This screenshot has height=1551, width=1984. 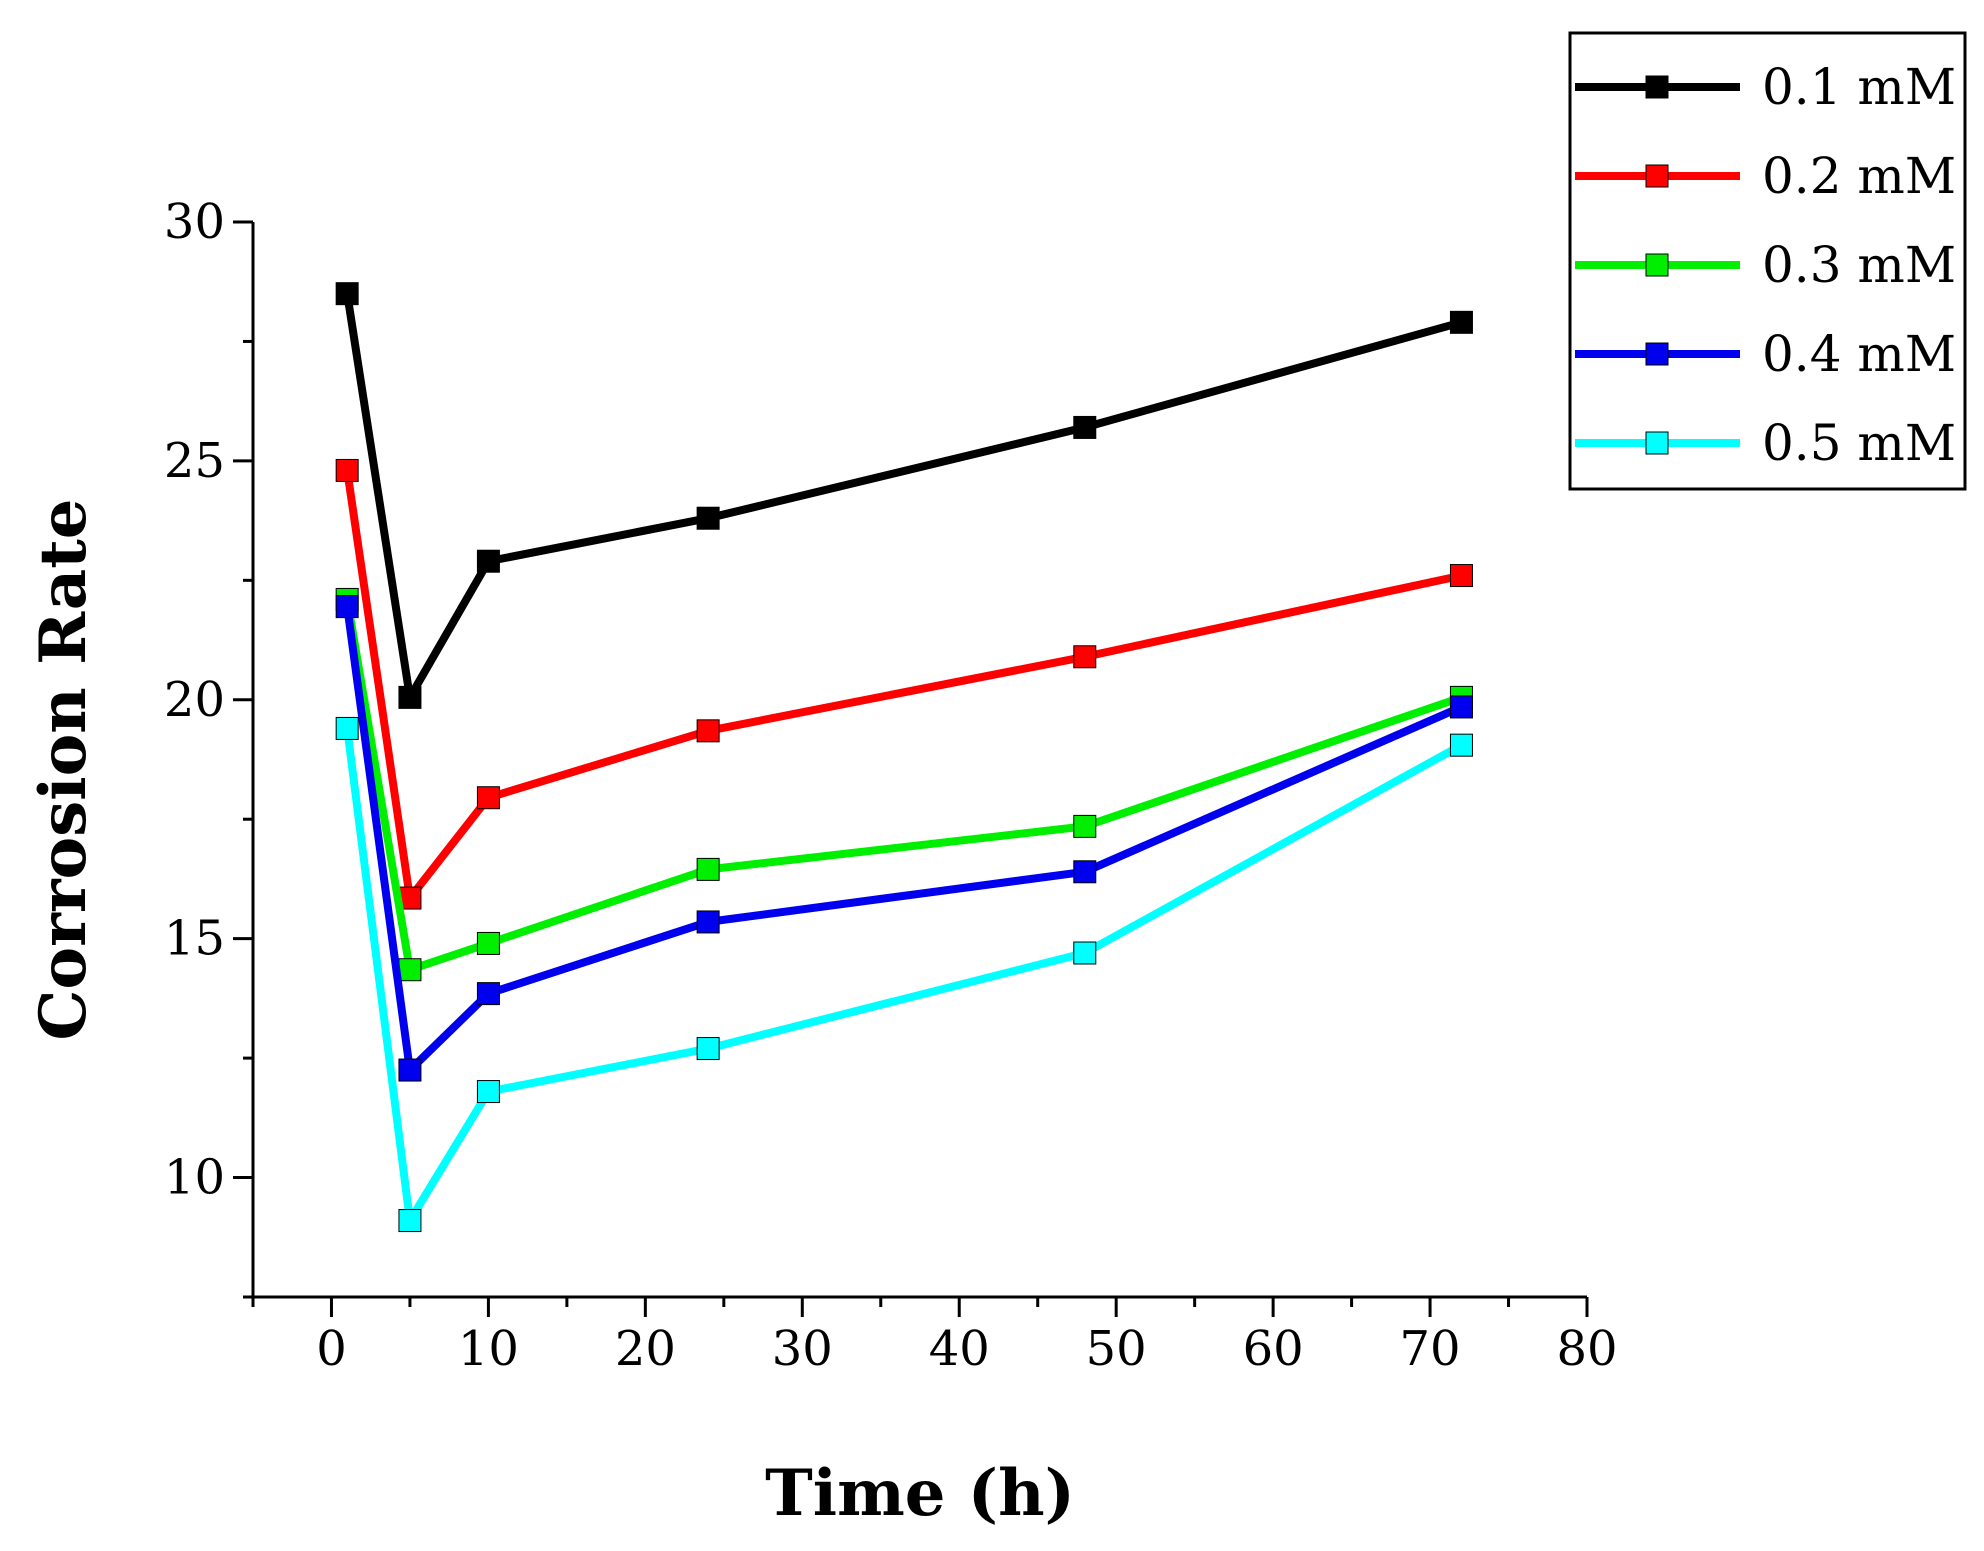 I want to click on x-tick-label: 80, so click(x=1586, y=1349).